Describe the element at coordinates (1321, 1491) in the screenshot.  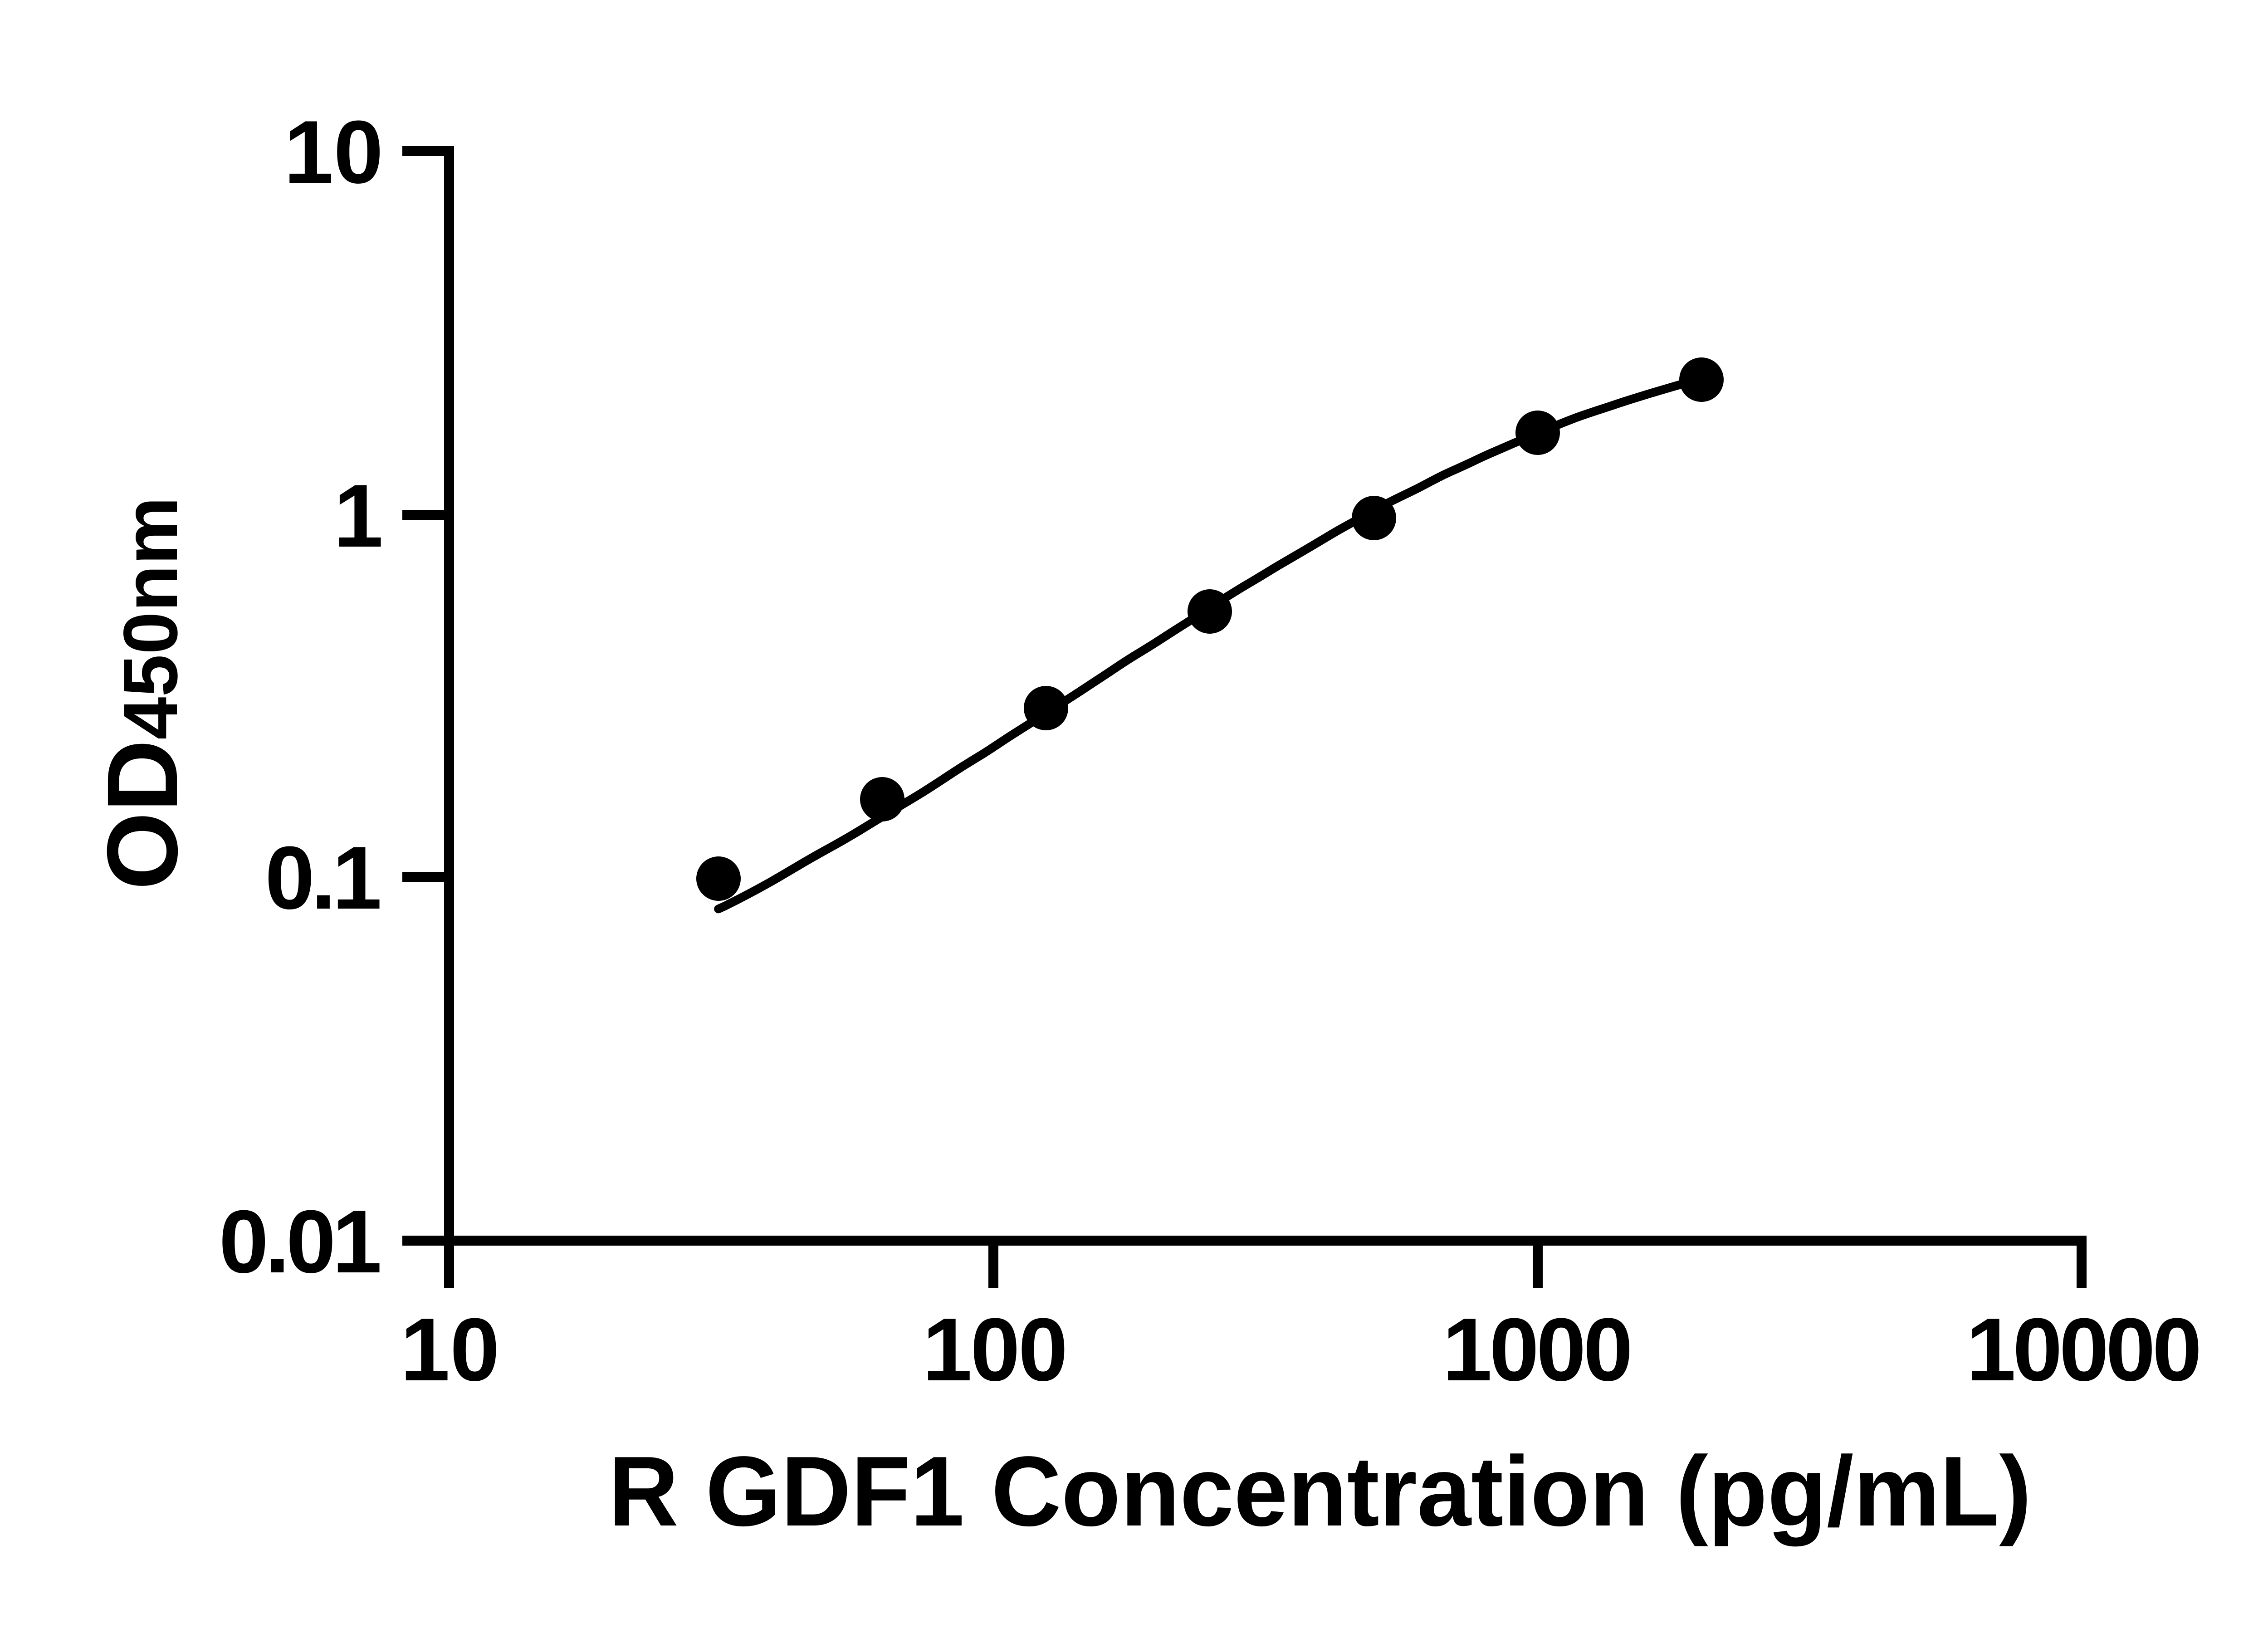
I see `svg-text: R GDF1 Concentration (pg/mL)` at that location.